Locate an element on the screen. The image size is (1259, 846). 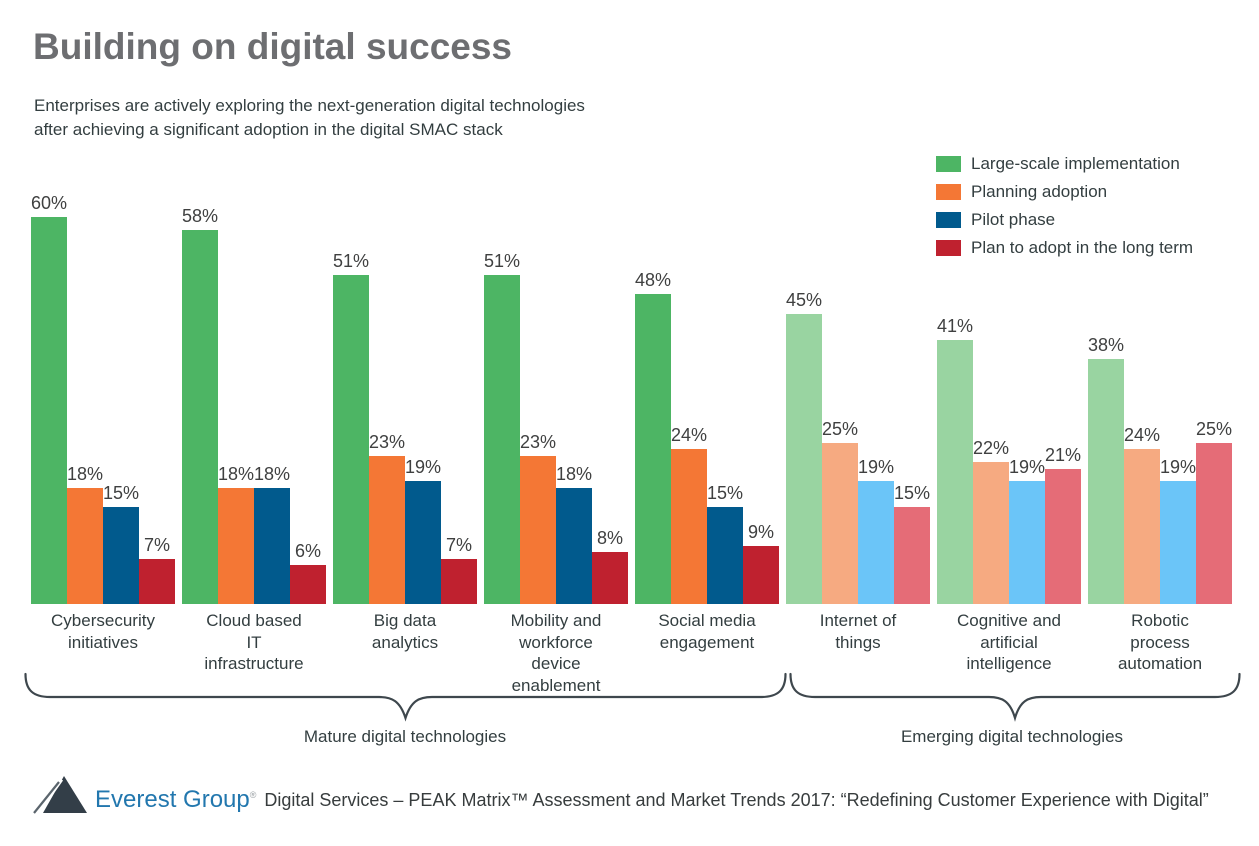
category-label: Social media engagement is located at coordinates (707, 631).